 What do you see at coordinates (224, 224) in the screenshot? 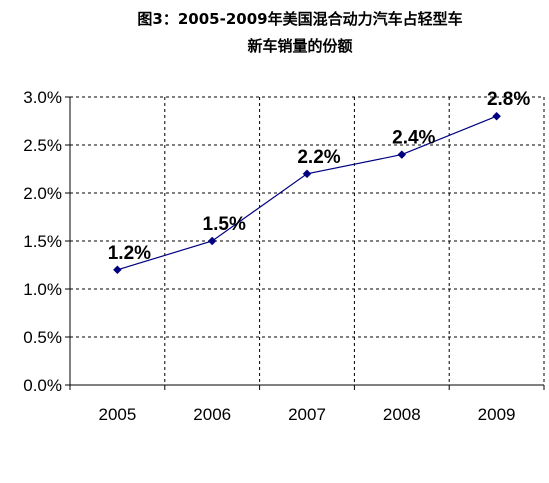
I see `data-label: 1.5%` at bounding box center [224, 224].